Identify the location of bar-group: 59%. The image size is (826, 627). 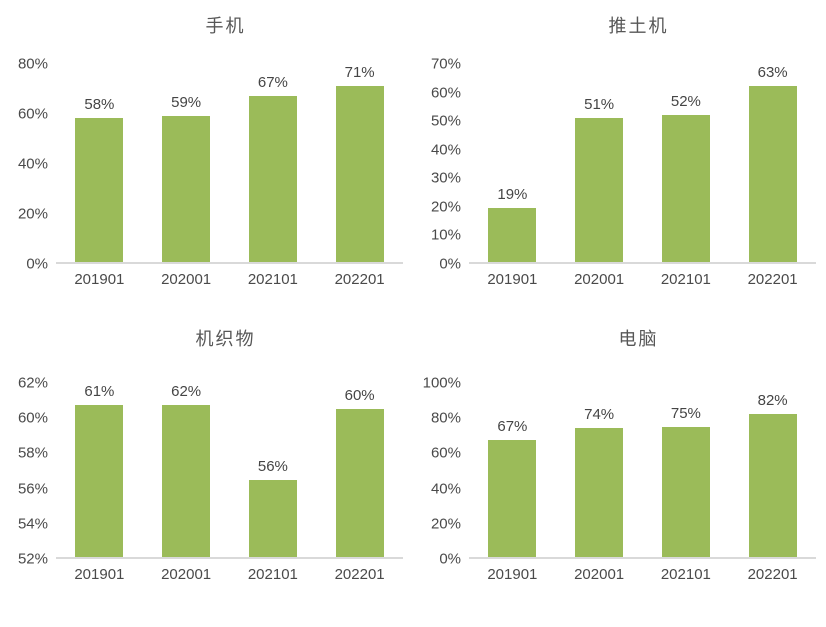
(186, 163).